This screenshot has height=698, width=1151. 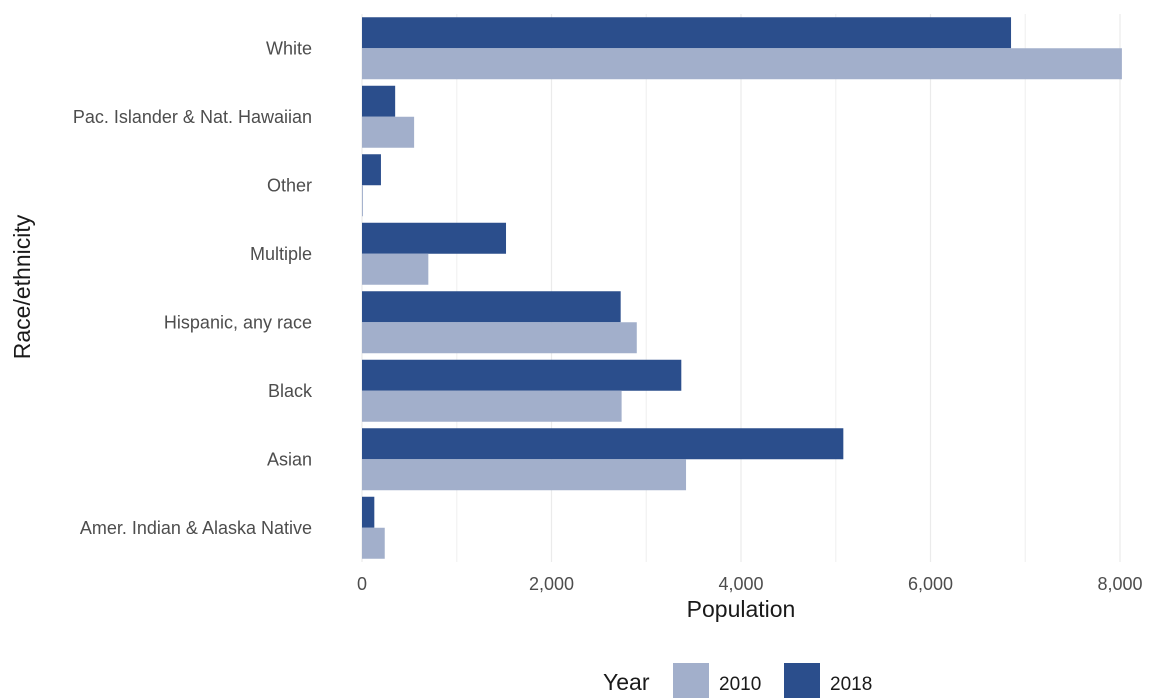 I want to click on bar-2010-amer-indian-alaska-native, so click(x=373, y=543).